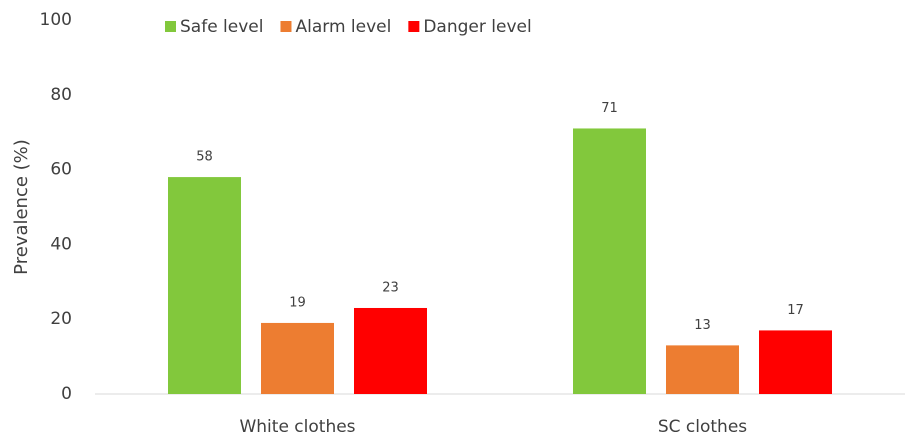 Image resolution: width=917 pixels, height=438 pixels. Describe the element at coordinates (66, 394) in the screenshot. I see `y-tick-label: 0` at that location.